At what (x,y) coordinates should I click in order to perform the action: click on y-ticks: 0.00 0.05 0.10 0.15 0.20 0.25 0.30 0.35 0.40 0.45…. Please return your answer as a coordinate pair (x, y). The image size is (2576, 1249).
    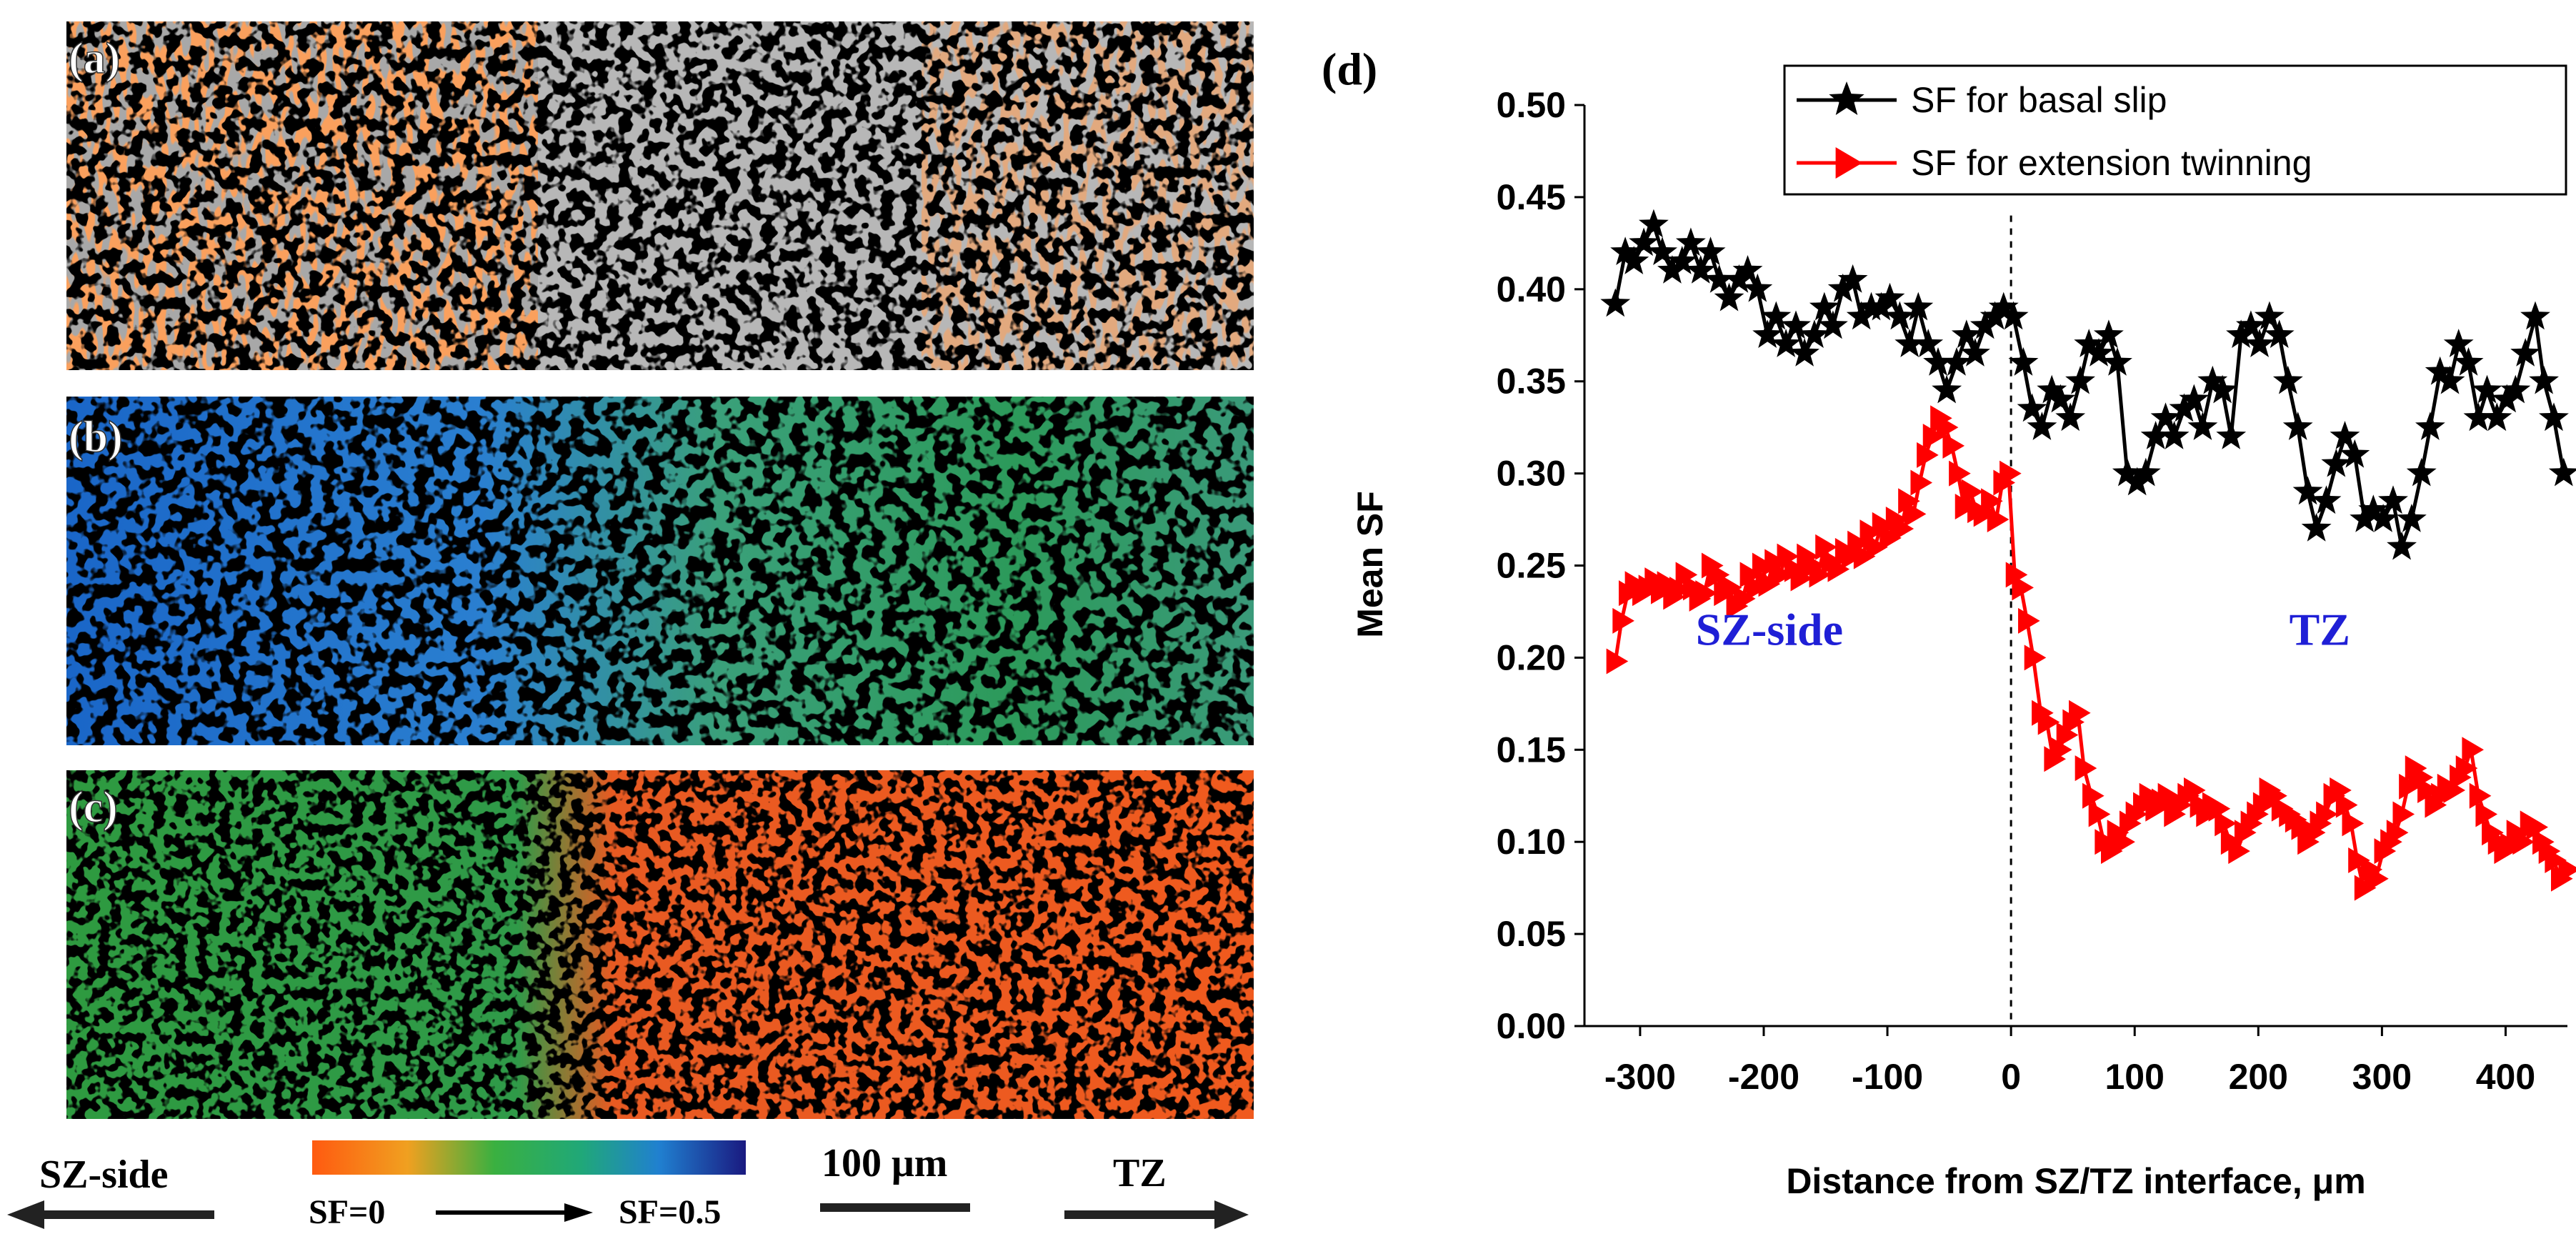
    Looking at the image, I should click on (1540, 565).